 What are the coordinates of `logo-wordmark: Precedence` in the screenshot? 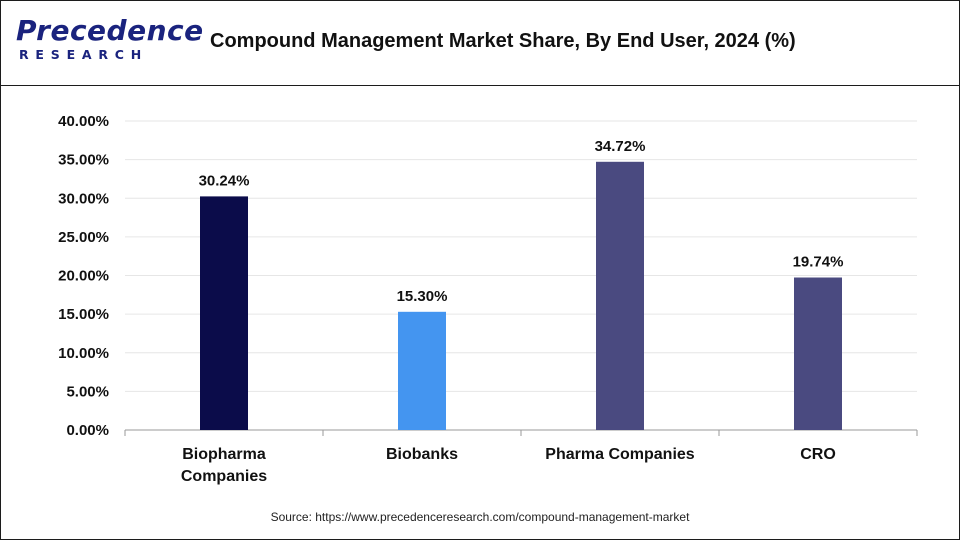 It's located at (110, 30).